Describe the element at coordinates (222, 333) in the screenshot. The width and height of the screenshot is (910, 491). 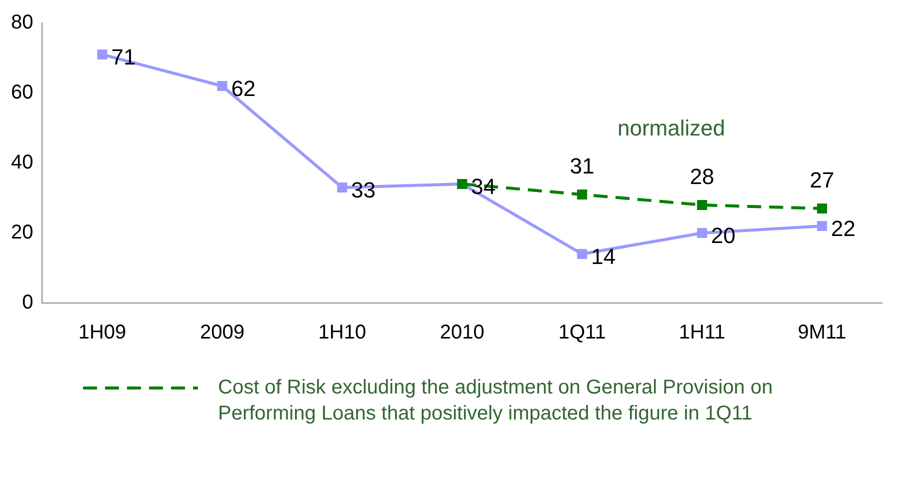
I see `x-tick-label: 2009` at that location.